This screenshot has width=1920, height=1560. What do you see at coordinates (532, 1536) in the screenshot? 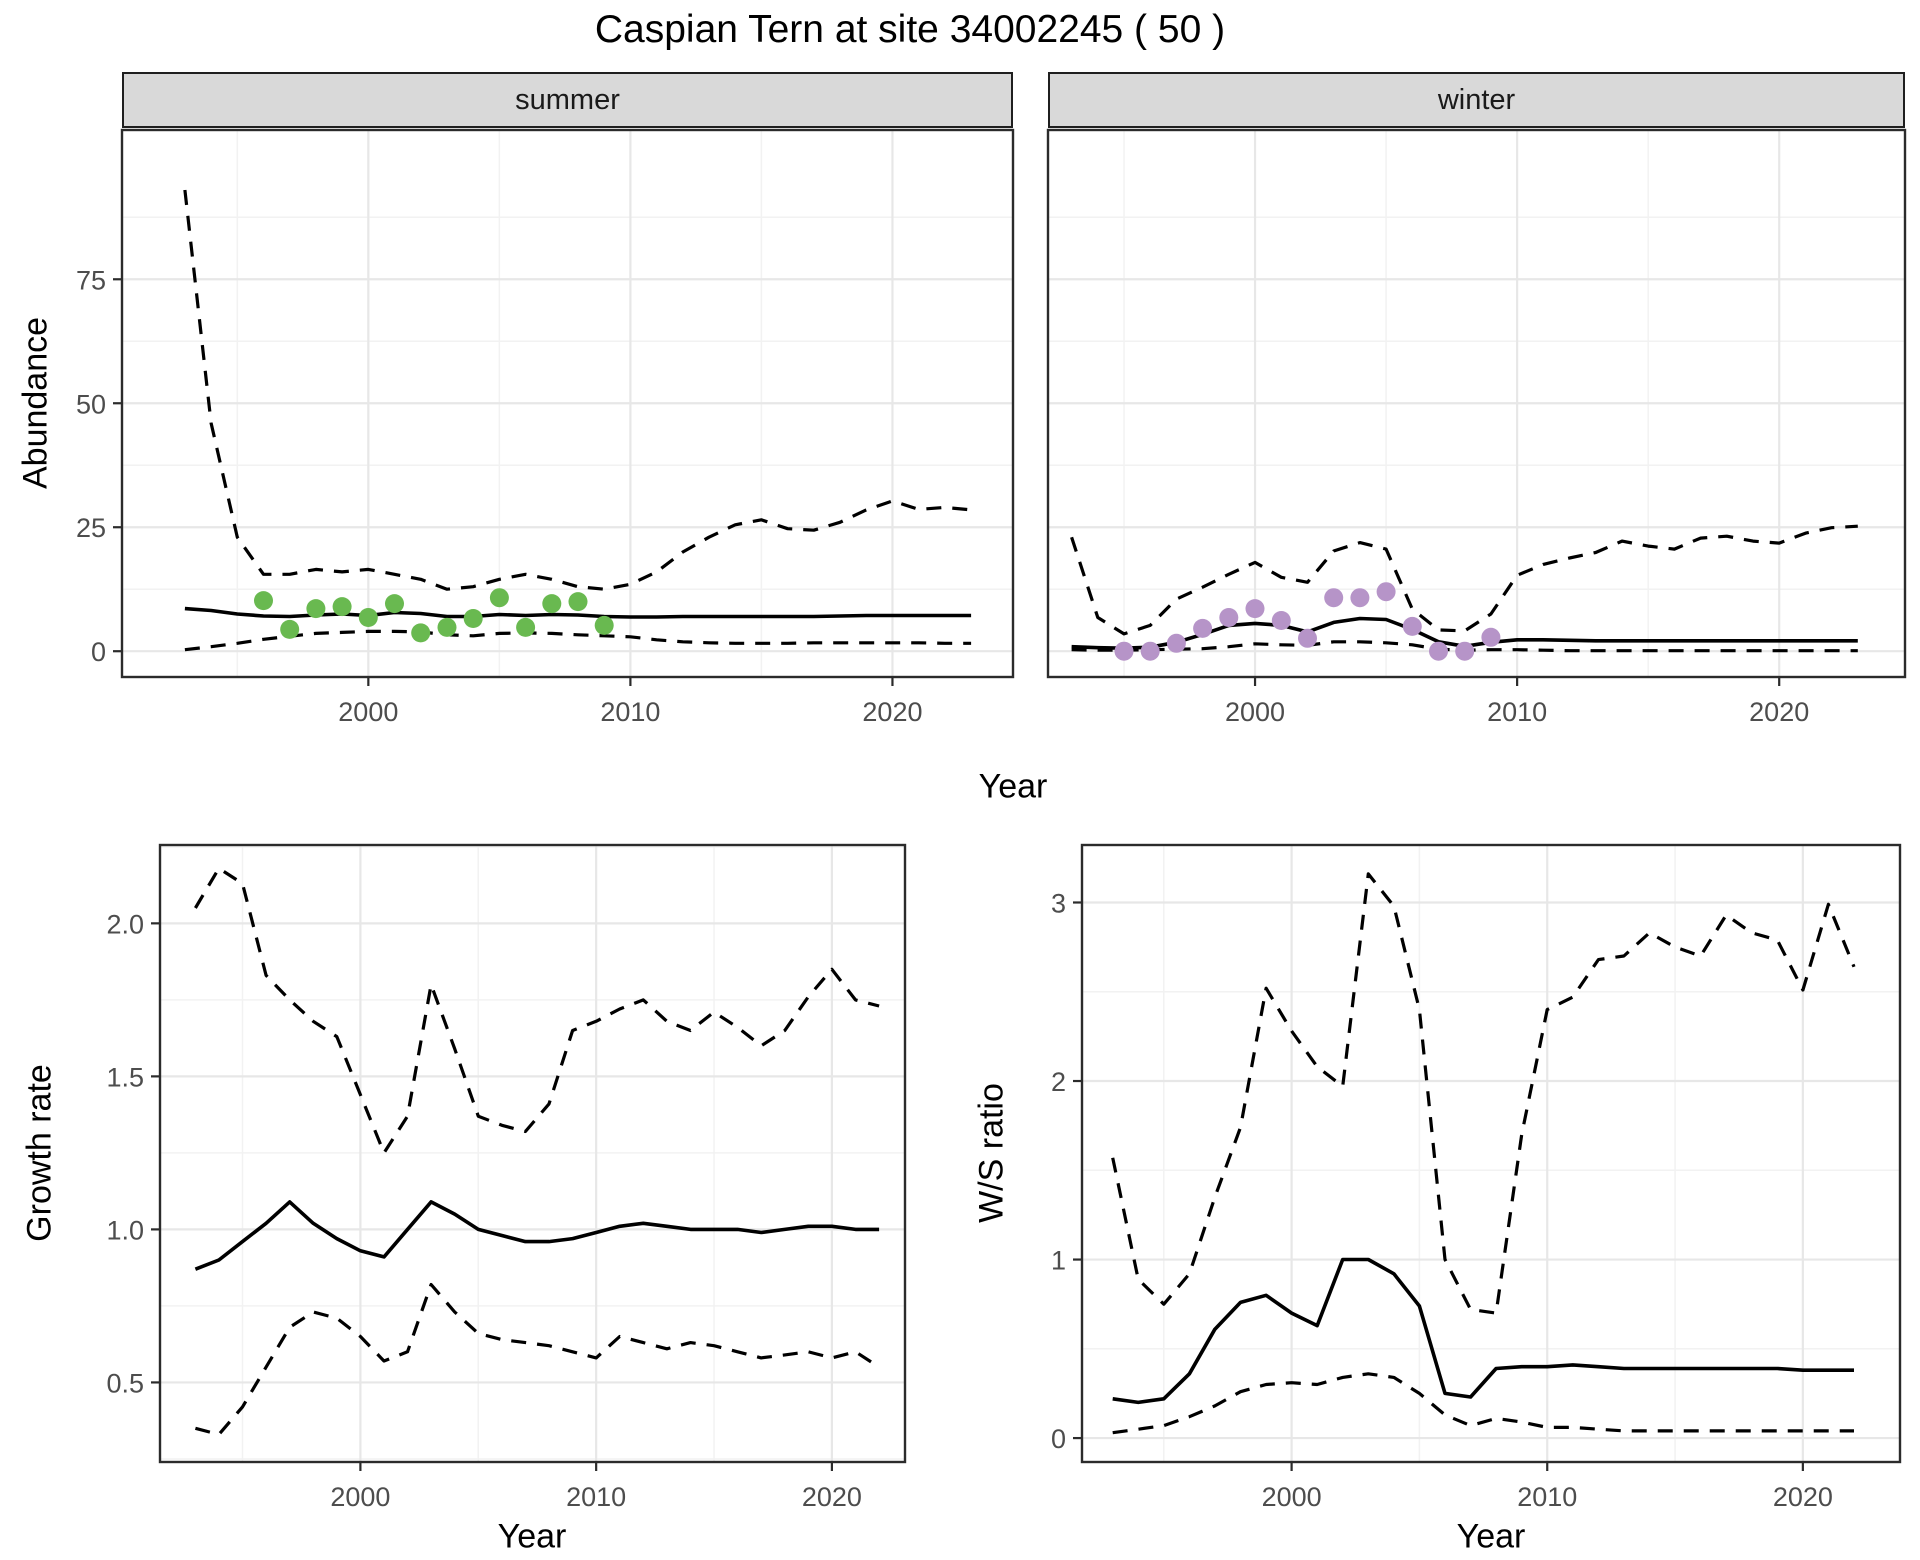
I see `x-axis-title-year-growth: Year` at bounding box center [532, 1536].